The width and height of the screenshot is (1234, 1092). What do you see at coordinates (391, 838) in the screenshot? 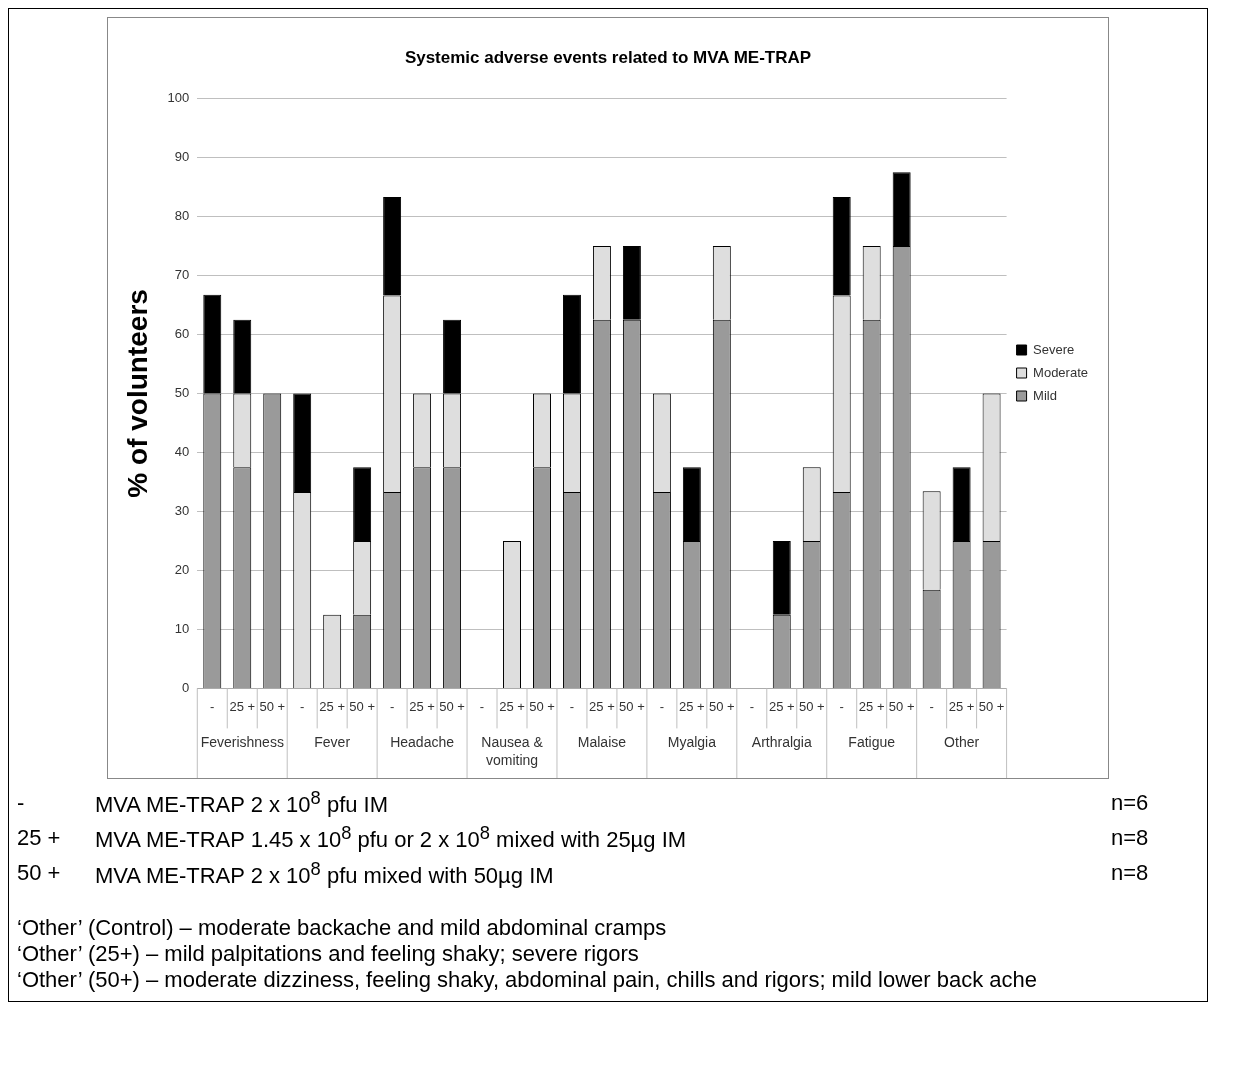
I see `text: MVA ME-TRAP 1.45 x 10$^{8}$ pfu or 2 x 10$^{8}$ mixed with 25µg IM` at bounding box center [391, 838].